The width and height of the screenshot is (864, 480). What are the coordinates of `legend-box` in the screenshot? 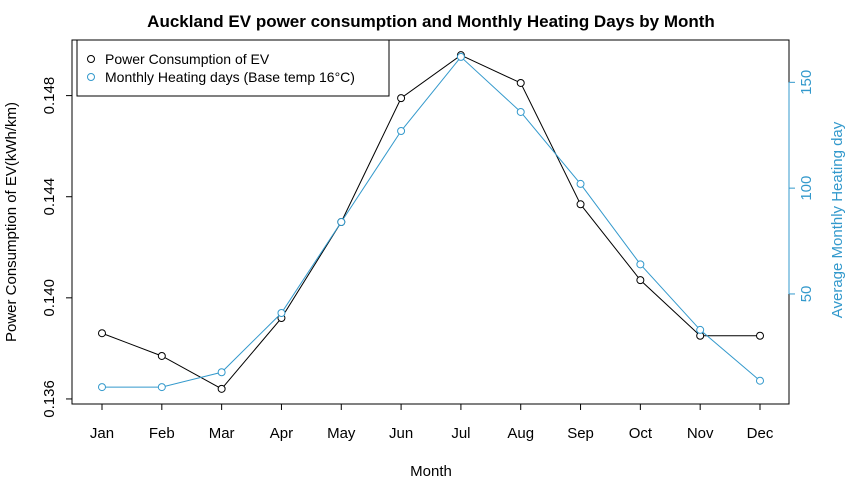 It's located at (233, 68).